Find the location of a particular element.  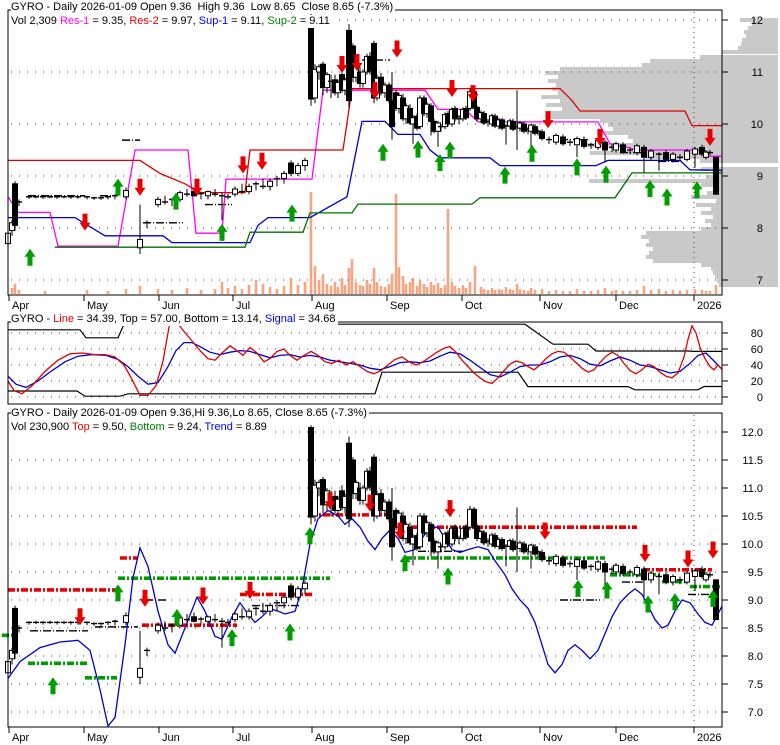

header-segment: = 9.24, is located at coordinates (184, 427).